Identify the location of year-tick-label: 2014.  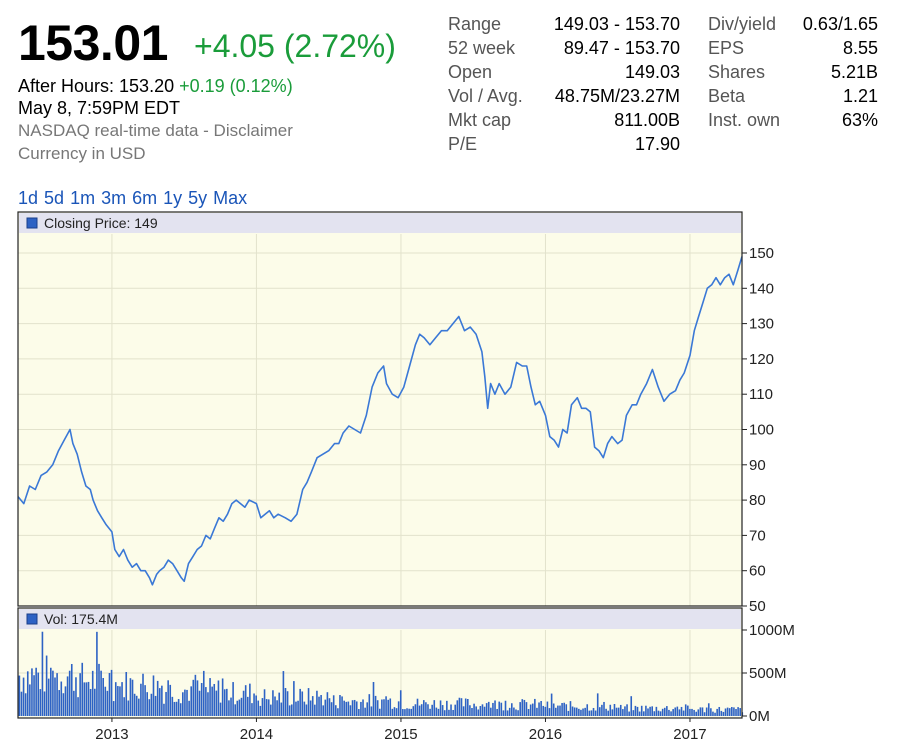
(256, 734).